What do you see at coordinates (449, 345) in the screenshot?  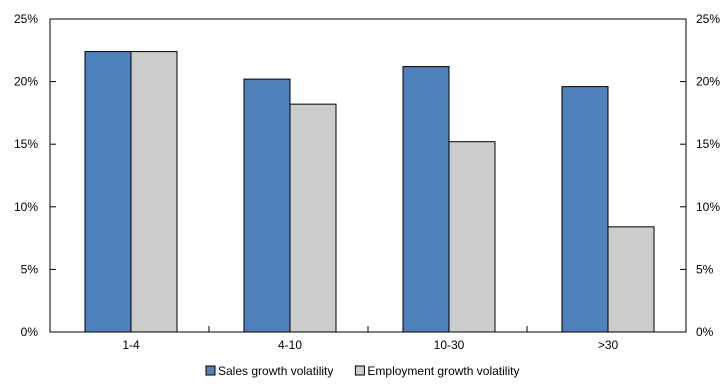 I see `x-tick-label-2: 10-30` at bounding box center [449, 345].